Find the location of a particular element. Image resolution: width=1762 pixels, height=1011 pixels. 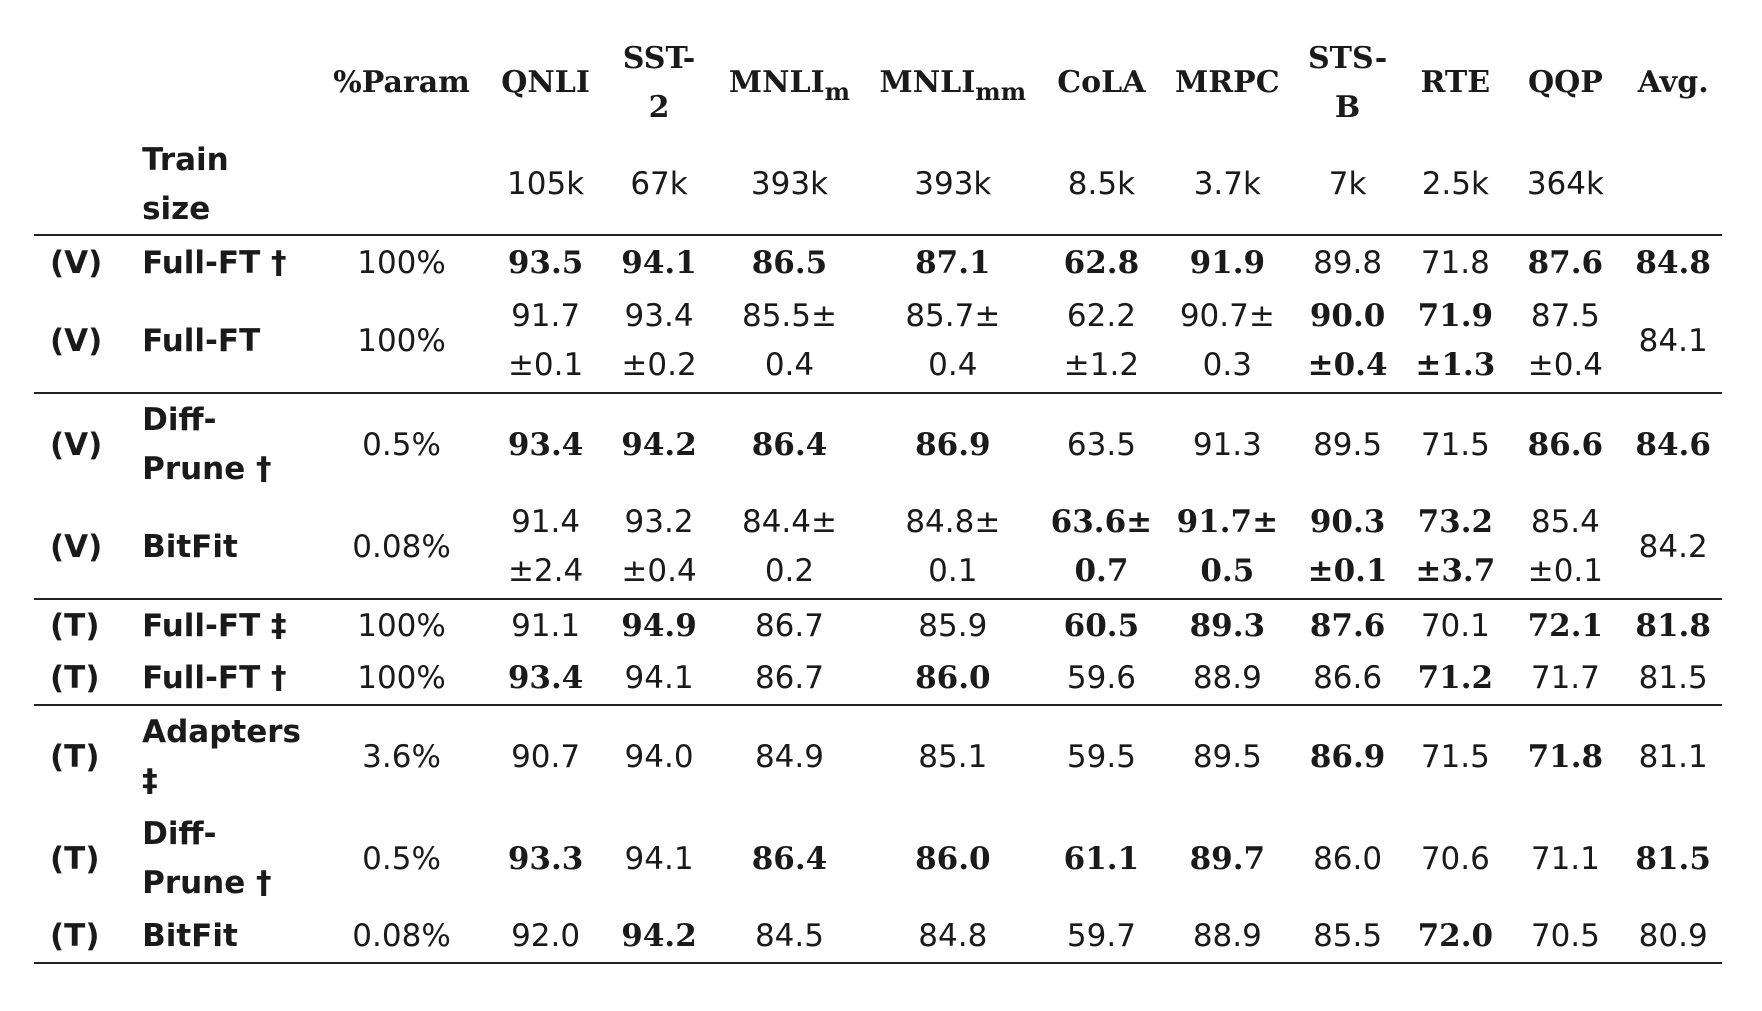

cell-value: 59.5 is located at coordinates (1101, 756).